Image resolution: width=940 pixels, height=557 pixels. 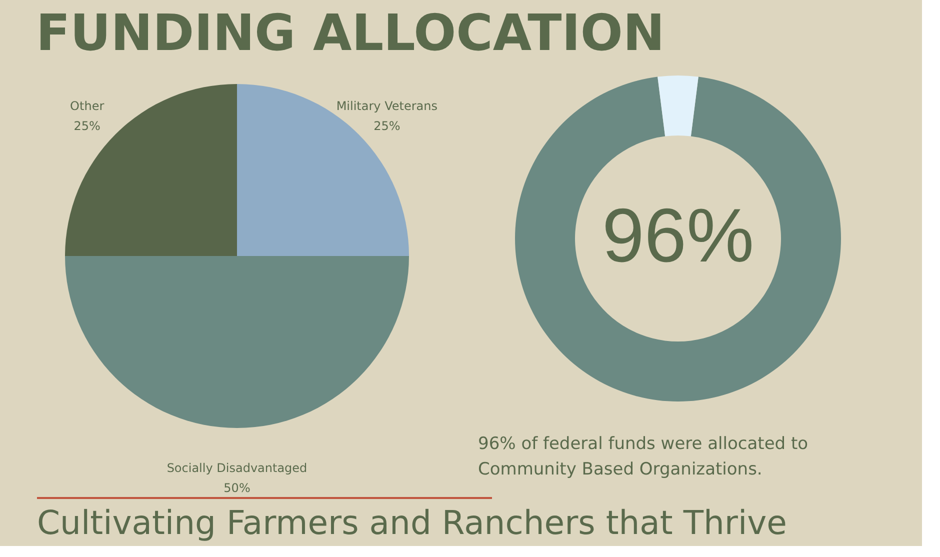 What do you see at coordinates (643, 457) in the screenshot?
I see `text: 96% of federal funds were allocated to Community Based Organizations.` at bounding box center [643, 457].